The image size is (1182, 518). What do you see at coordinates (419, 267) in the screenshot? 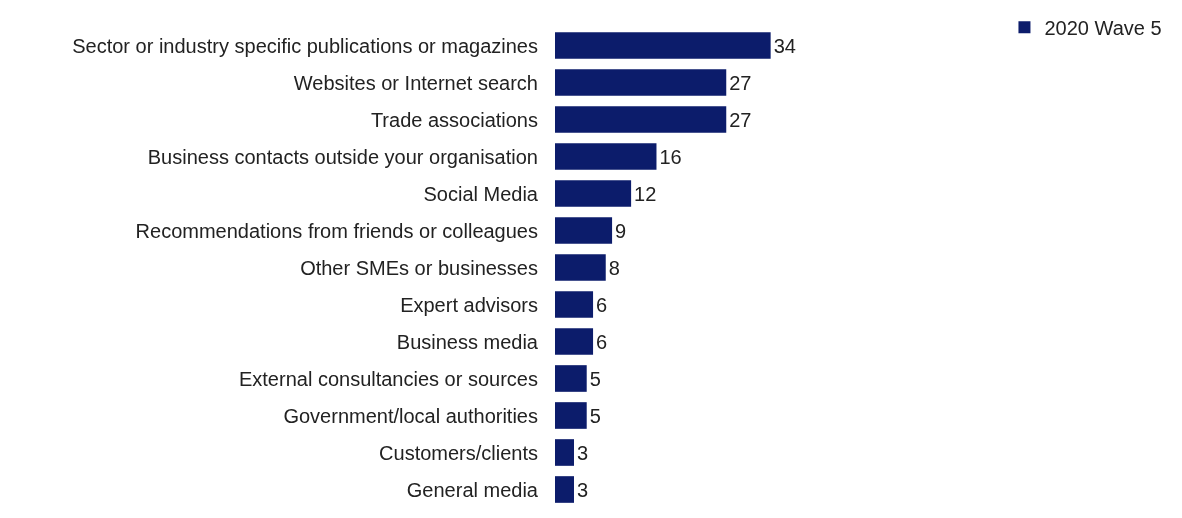
I see `y-tick-label: Other SMEs or businesses` at bounding box center [419, 267].